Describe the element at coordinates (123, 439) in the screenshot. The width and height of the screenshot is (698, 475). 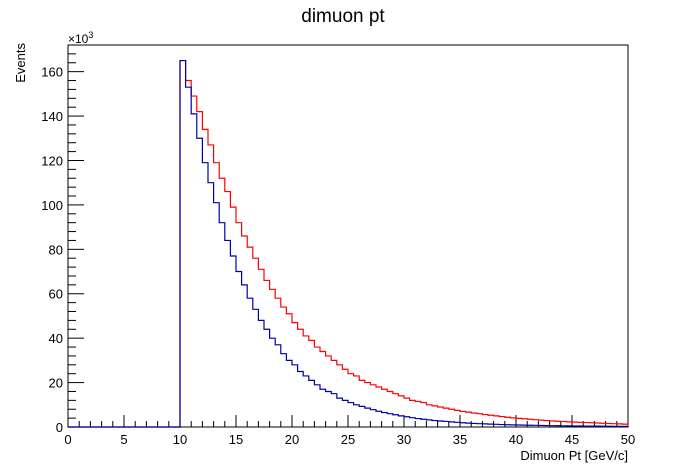
I see `x-tick-label: 5` at that location.